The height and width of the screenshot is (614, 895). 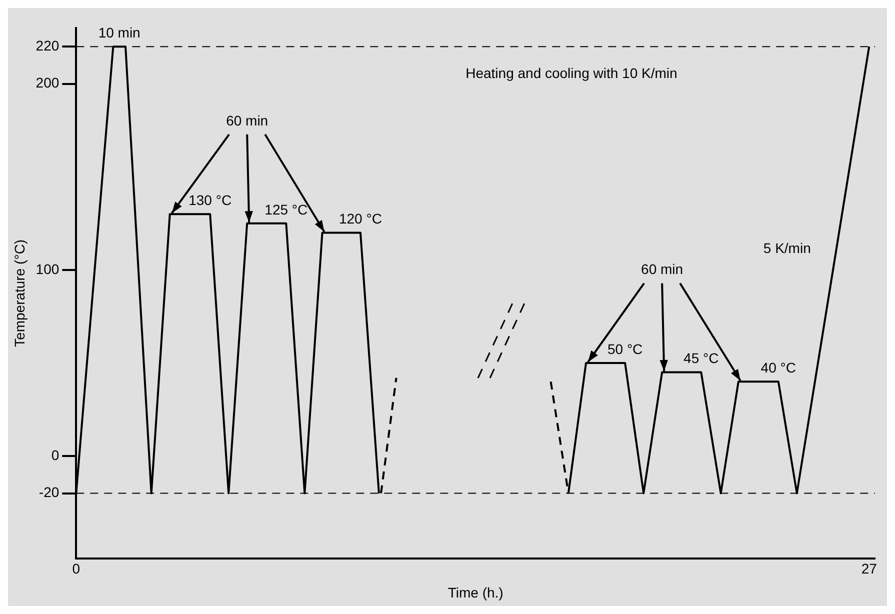 I want to click on annotation: 10 min, so click(x=119, y=32).